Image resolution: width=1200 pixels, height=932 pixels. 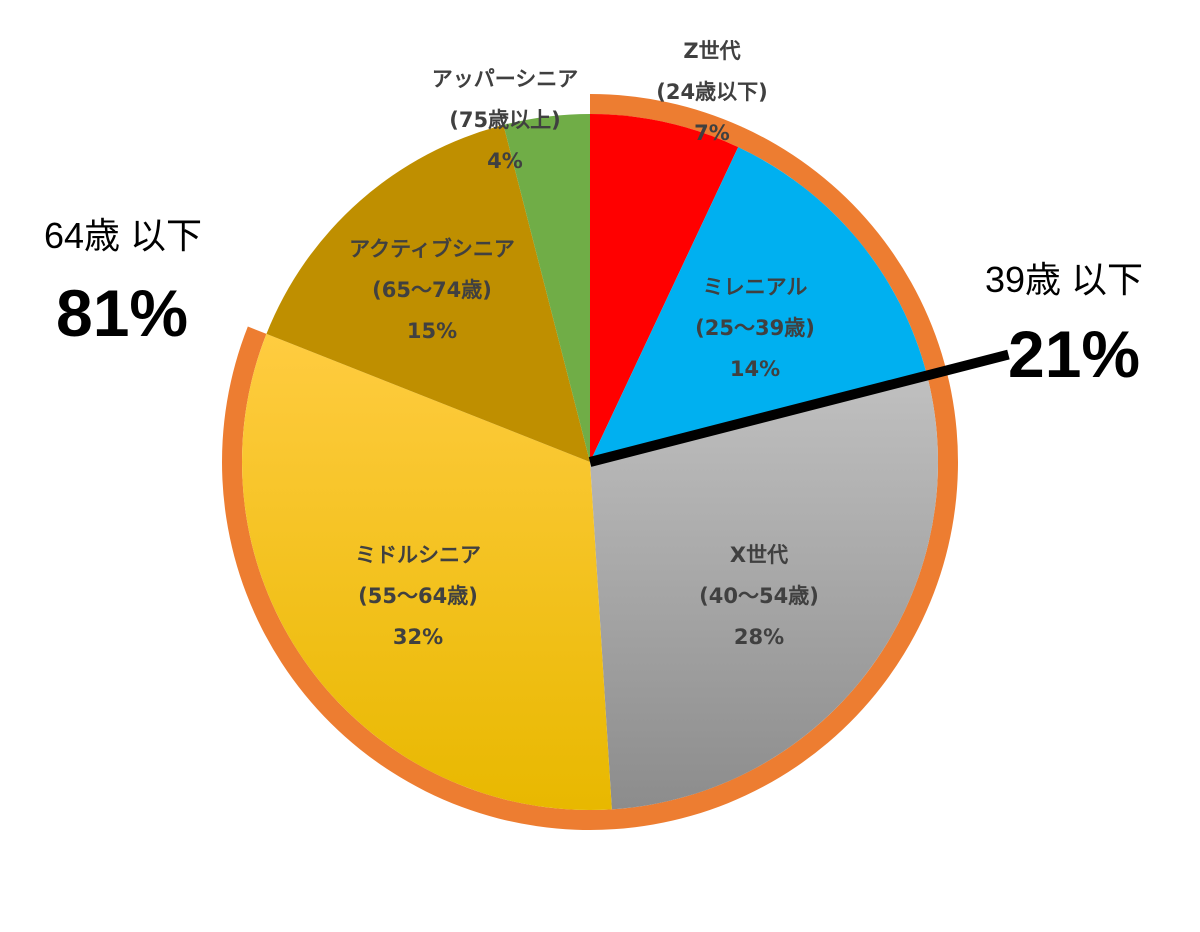 I want to click on slice-age-label: (24歳以下), so click(x=711, y=92).